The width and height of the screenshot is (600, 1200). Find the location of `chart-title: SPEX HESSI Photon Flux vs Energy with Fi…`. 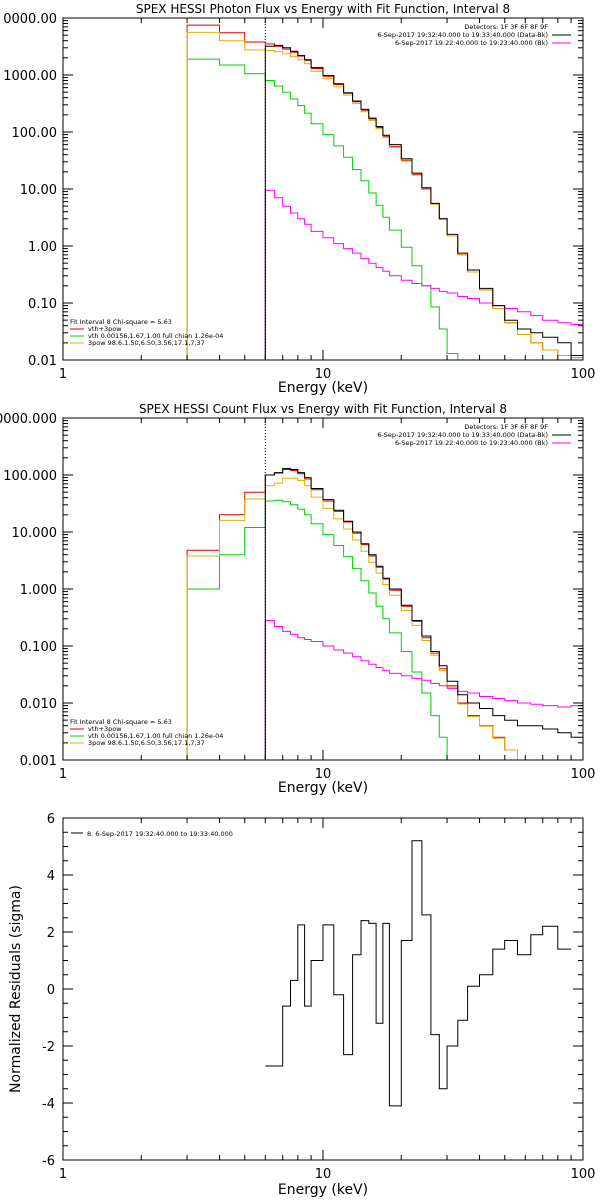

chart-title: SPEX HESSI Photon Flux vs Energy with Fi… is located at coordinates (323, 9).